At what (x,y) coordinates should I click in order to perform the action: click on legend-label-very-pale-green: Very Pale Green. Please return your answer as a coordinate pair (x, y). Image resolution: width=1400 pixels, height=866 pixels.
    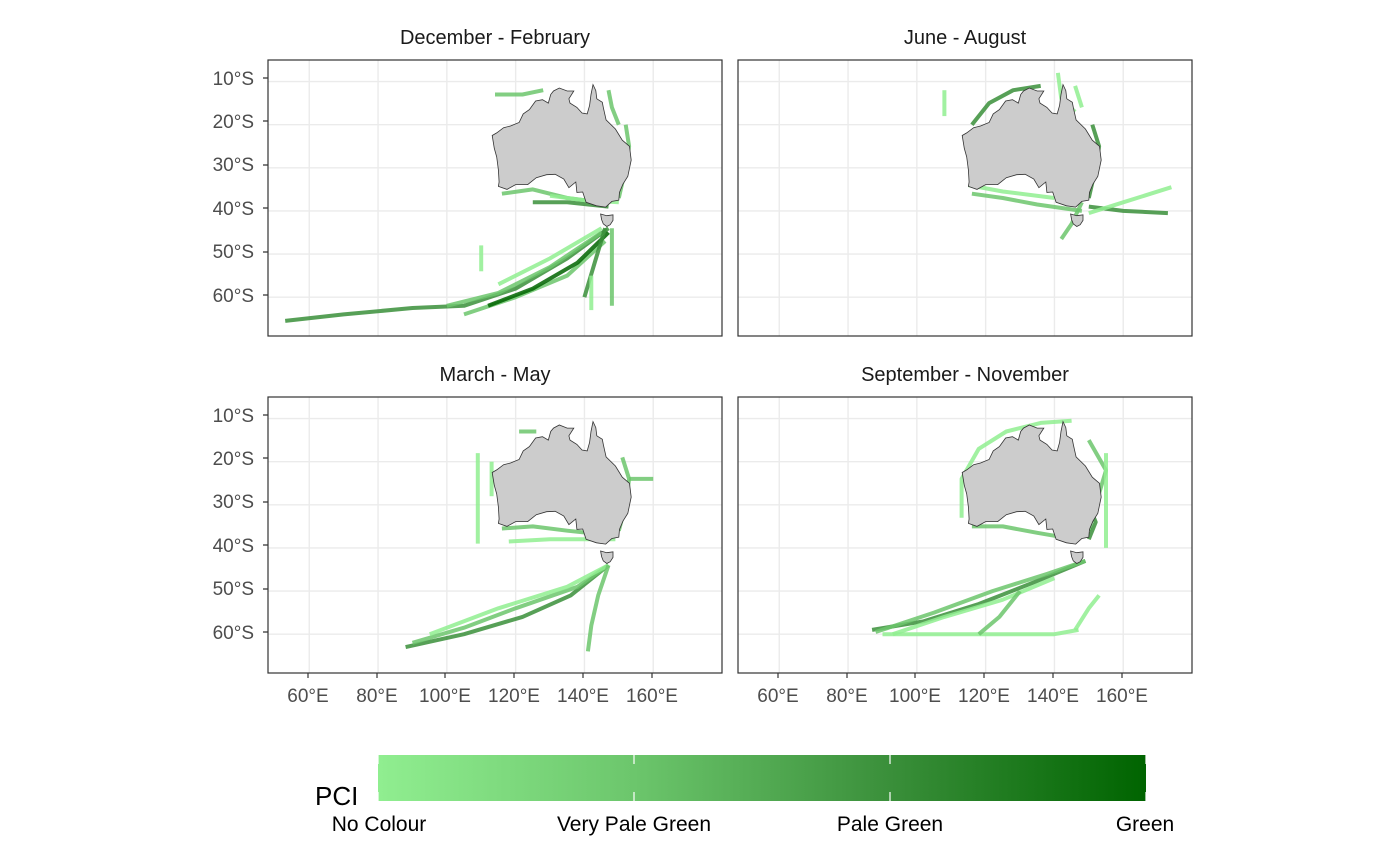
    Looking at the image, I should click on (634, 824).